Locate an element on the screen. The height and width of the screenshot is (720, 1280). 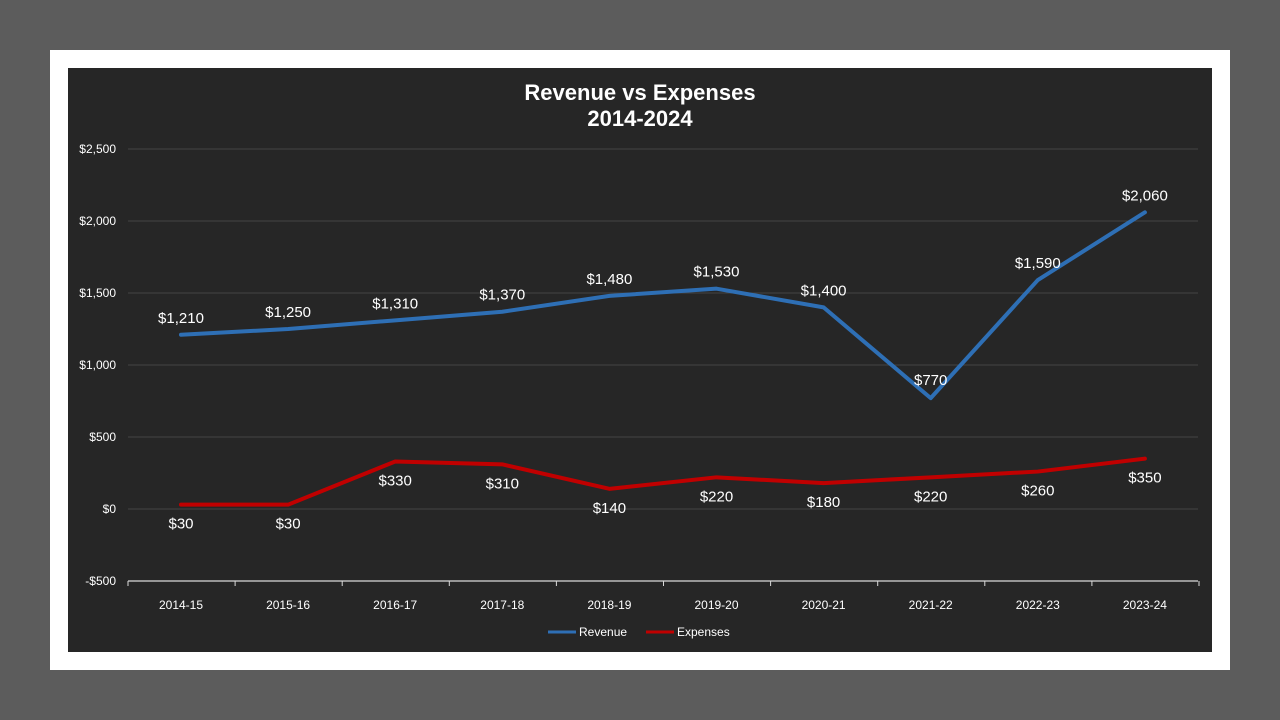
y-tick-label: $1,000 is located at coordinates (97, 365).